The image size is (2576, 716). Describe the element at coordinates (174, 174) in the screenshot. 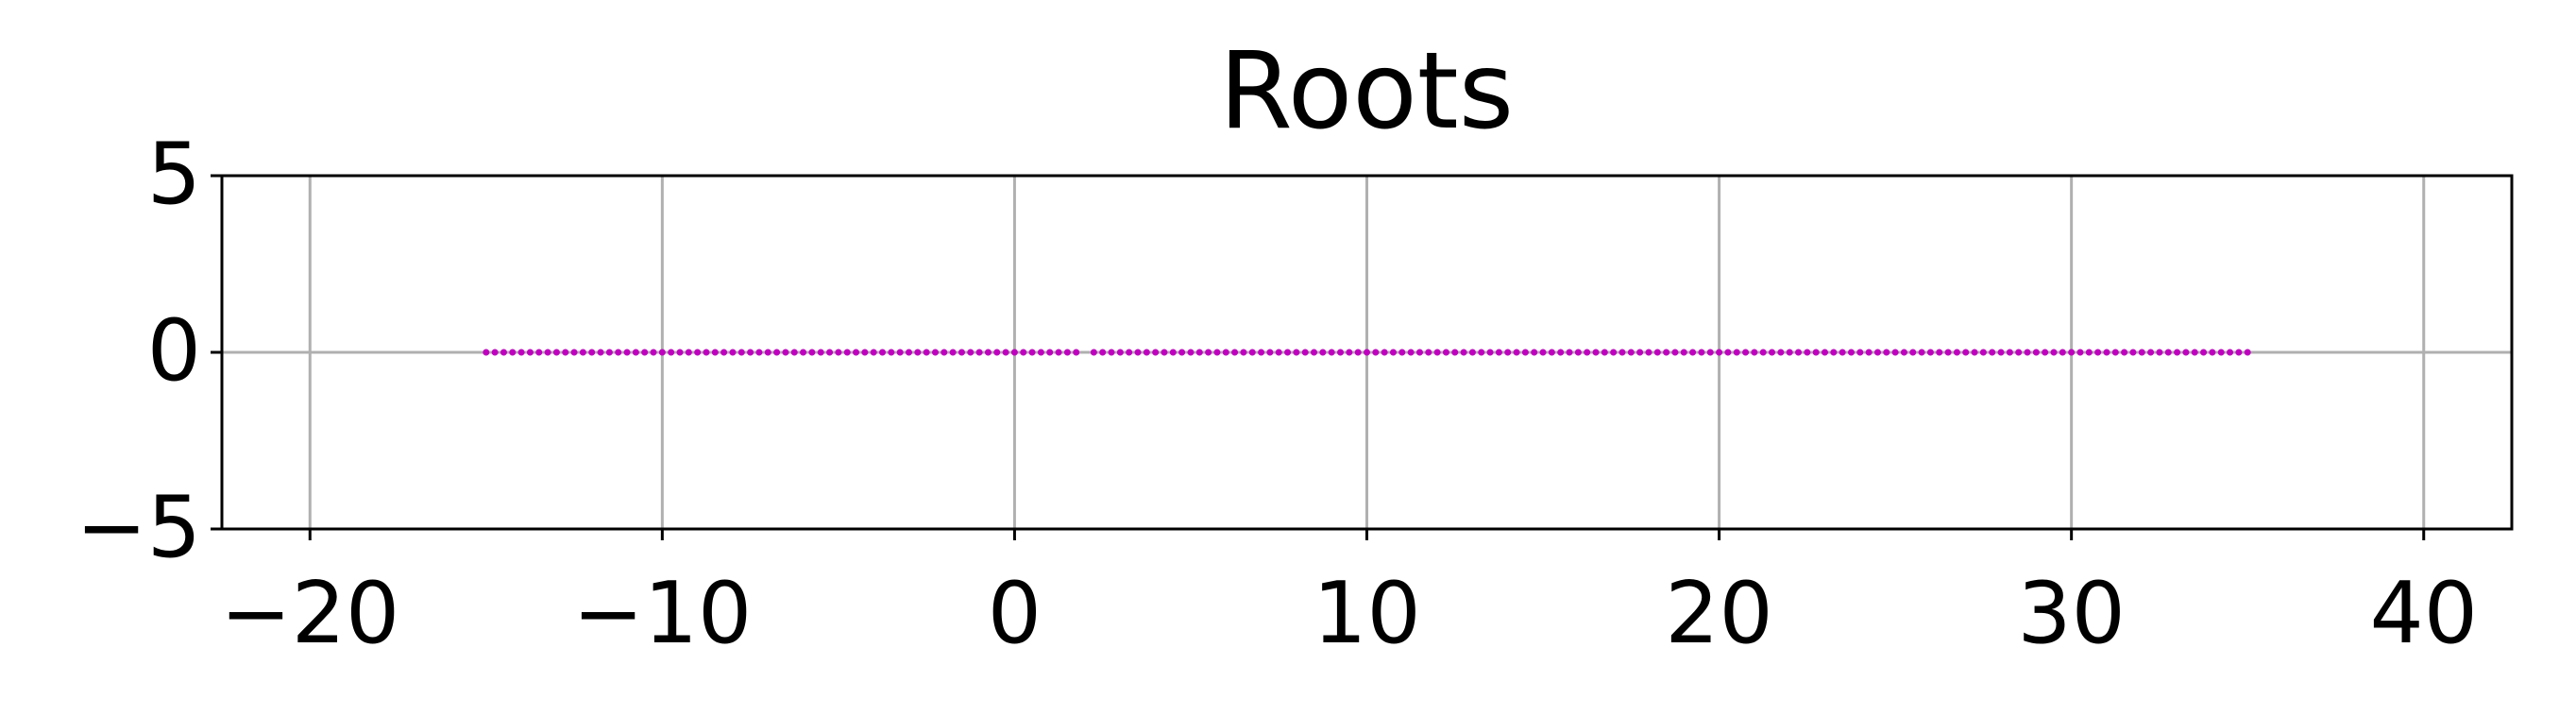

I see `y-tick-label: 5` at that location.